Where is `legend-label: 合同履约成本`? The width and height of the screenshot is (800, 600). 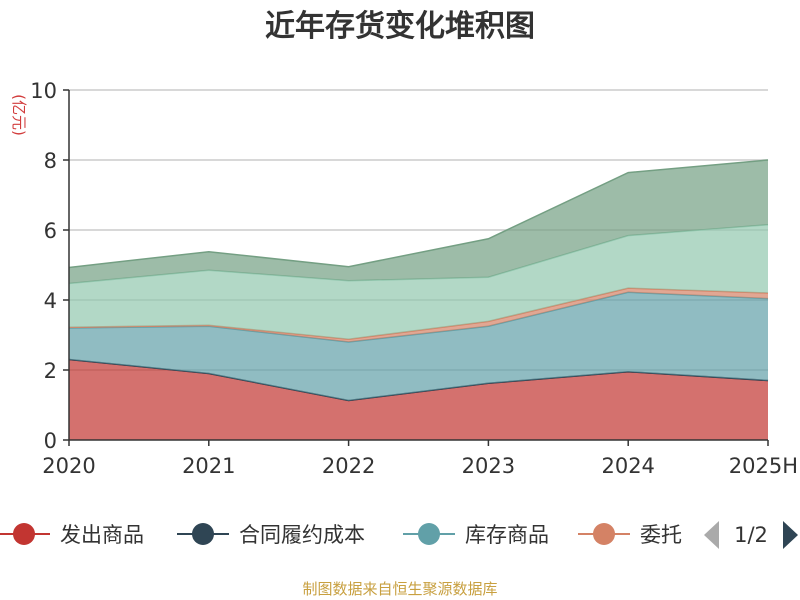
legend-label: 合同履约成本 is located at coordinates (302, 535).